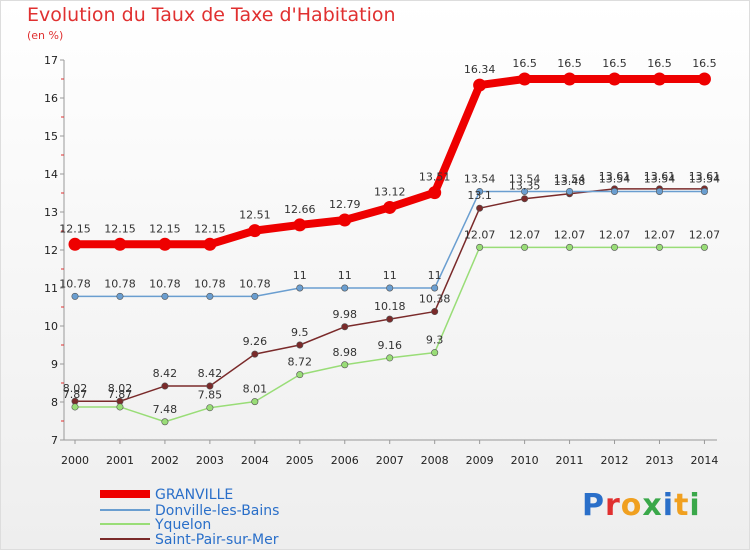 Image resolution: width=750 pixels, height=550 pixels. I want to click on data-label: 10.18, so click(390, 306).